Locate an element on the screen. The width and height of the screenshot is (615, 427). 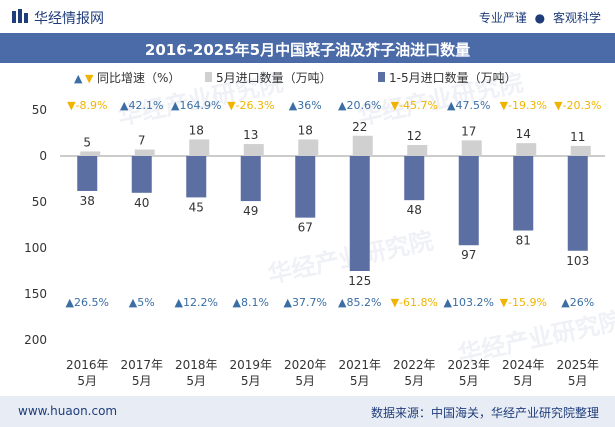
legend-ytd-label: 1-5月进口数量（万吨） is located at coordinates (453, 77).